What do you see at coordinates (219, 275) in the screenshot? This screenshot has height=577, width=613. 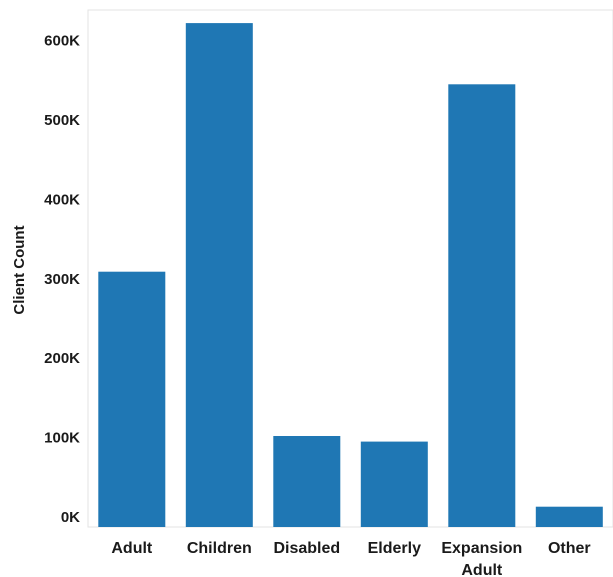 I see `bar-children` at bounding box center [219, 275].